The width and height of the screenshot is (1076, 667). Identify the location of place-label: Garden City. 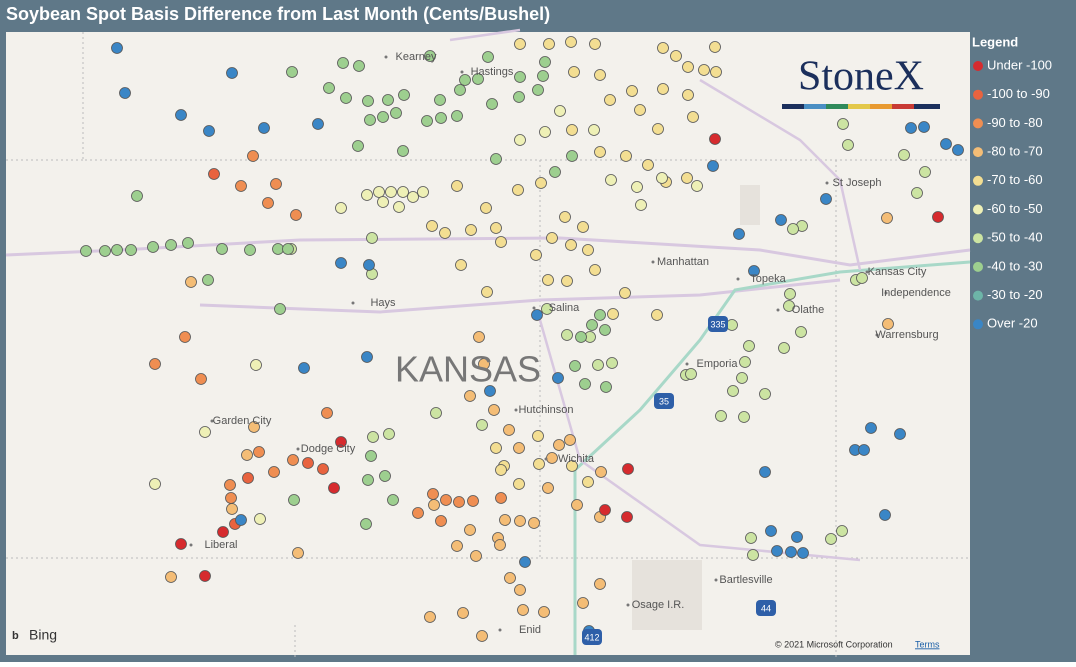
(242, 421).